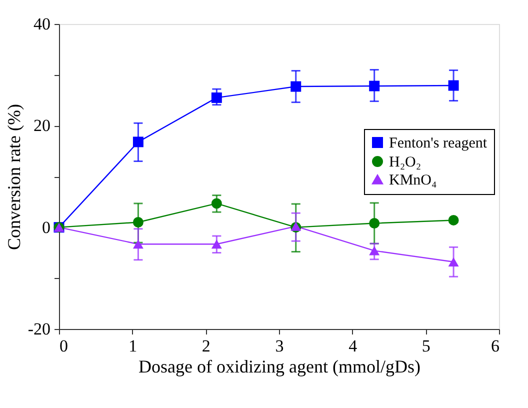 This screenshot has height=408, width=528. Describe the element at coordinates (46, 227) in the screenshot. I see `y-tick-label: 0` at that location.